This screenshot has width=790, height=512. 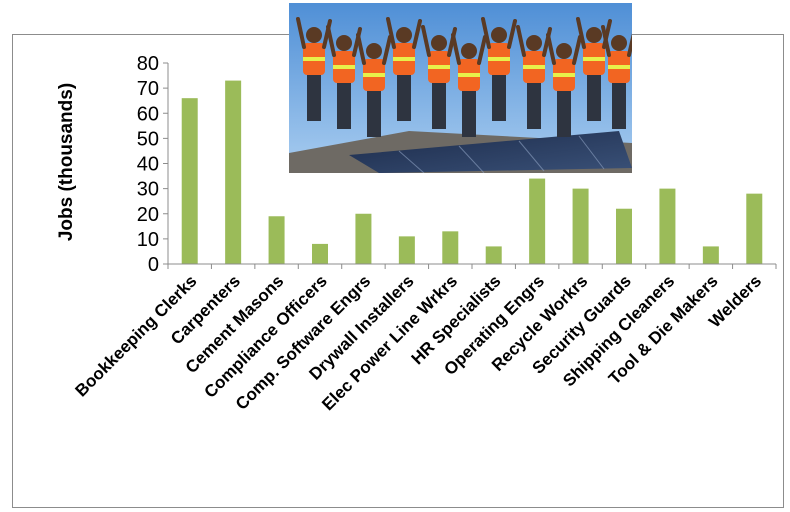 What do you see at coordinates (153, 265) in the screenshot?
I see `y-tick-label: 0` at bounding box center [153, 265].